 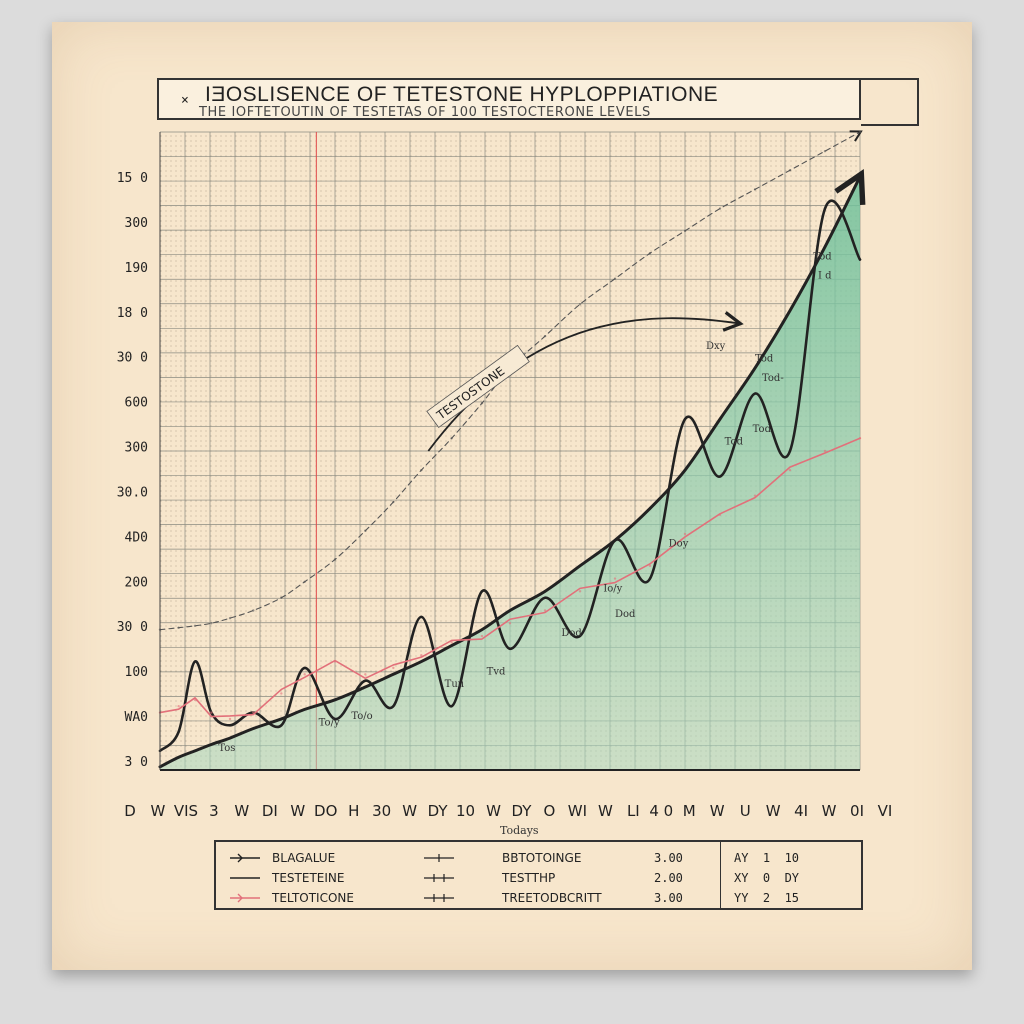 I want to click on x-axis-label: Todays, so click(x=519, y=830).